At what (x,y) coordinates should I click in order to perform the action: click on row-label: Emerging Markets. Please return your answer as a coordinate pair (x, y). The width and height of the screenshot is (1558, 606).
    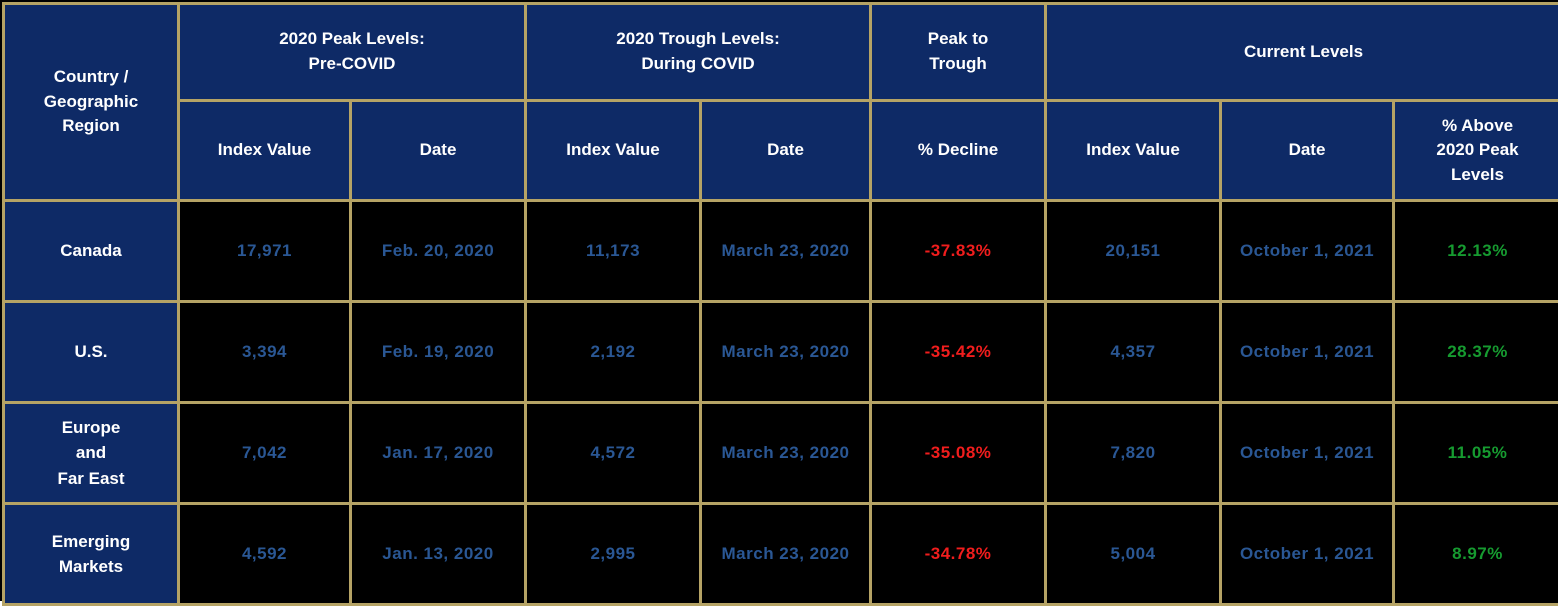
    Looking at the image, I should click on (91, 554).